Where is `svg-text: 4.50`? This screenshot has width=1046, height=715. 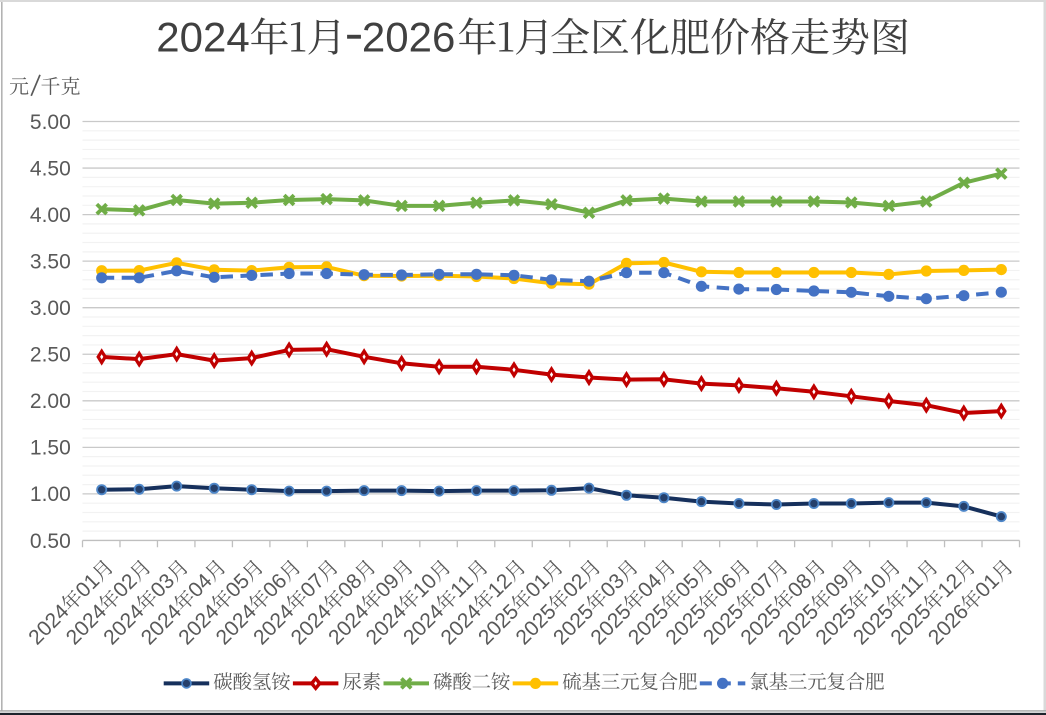 svg-text: 4.50 is located at coordinates (50, 168).